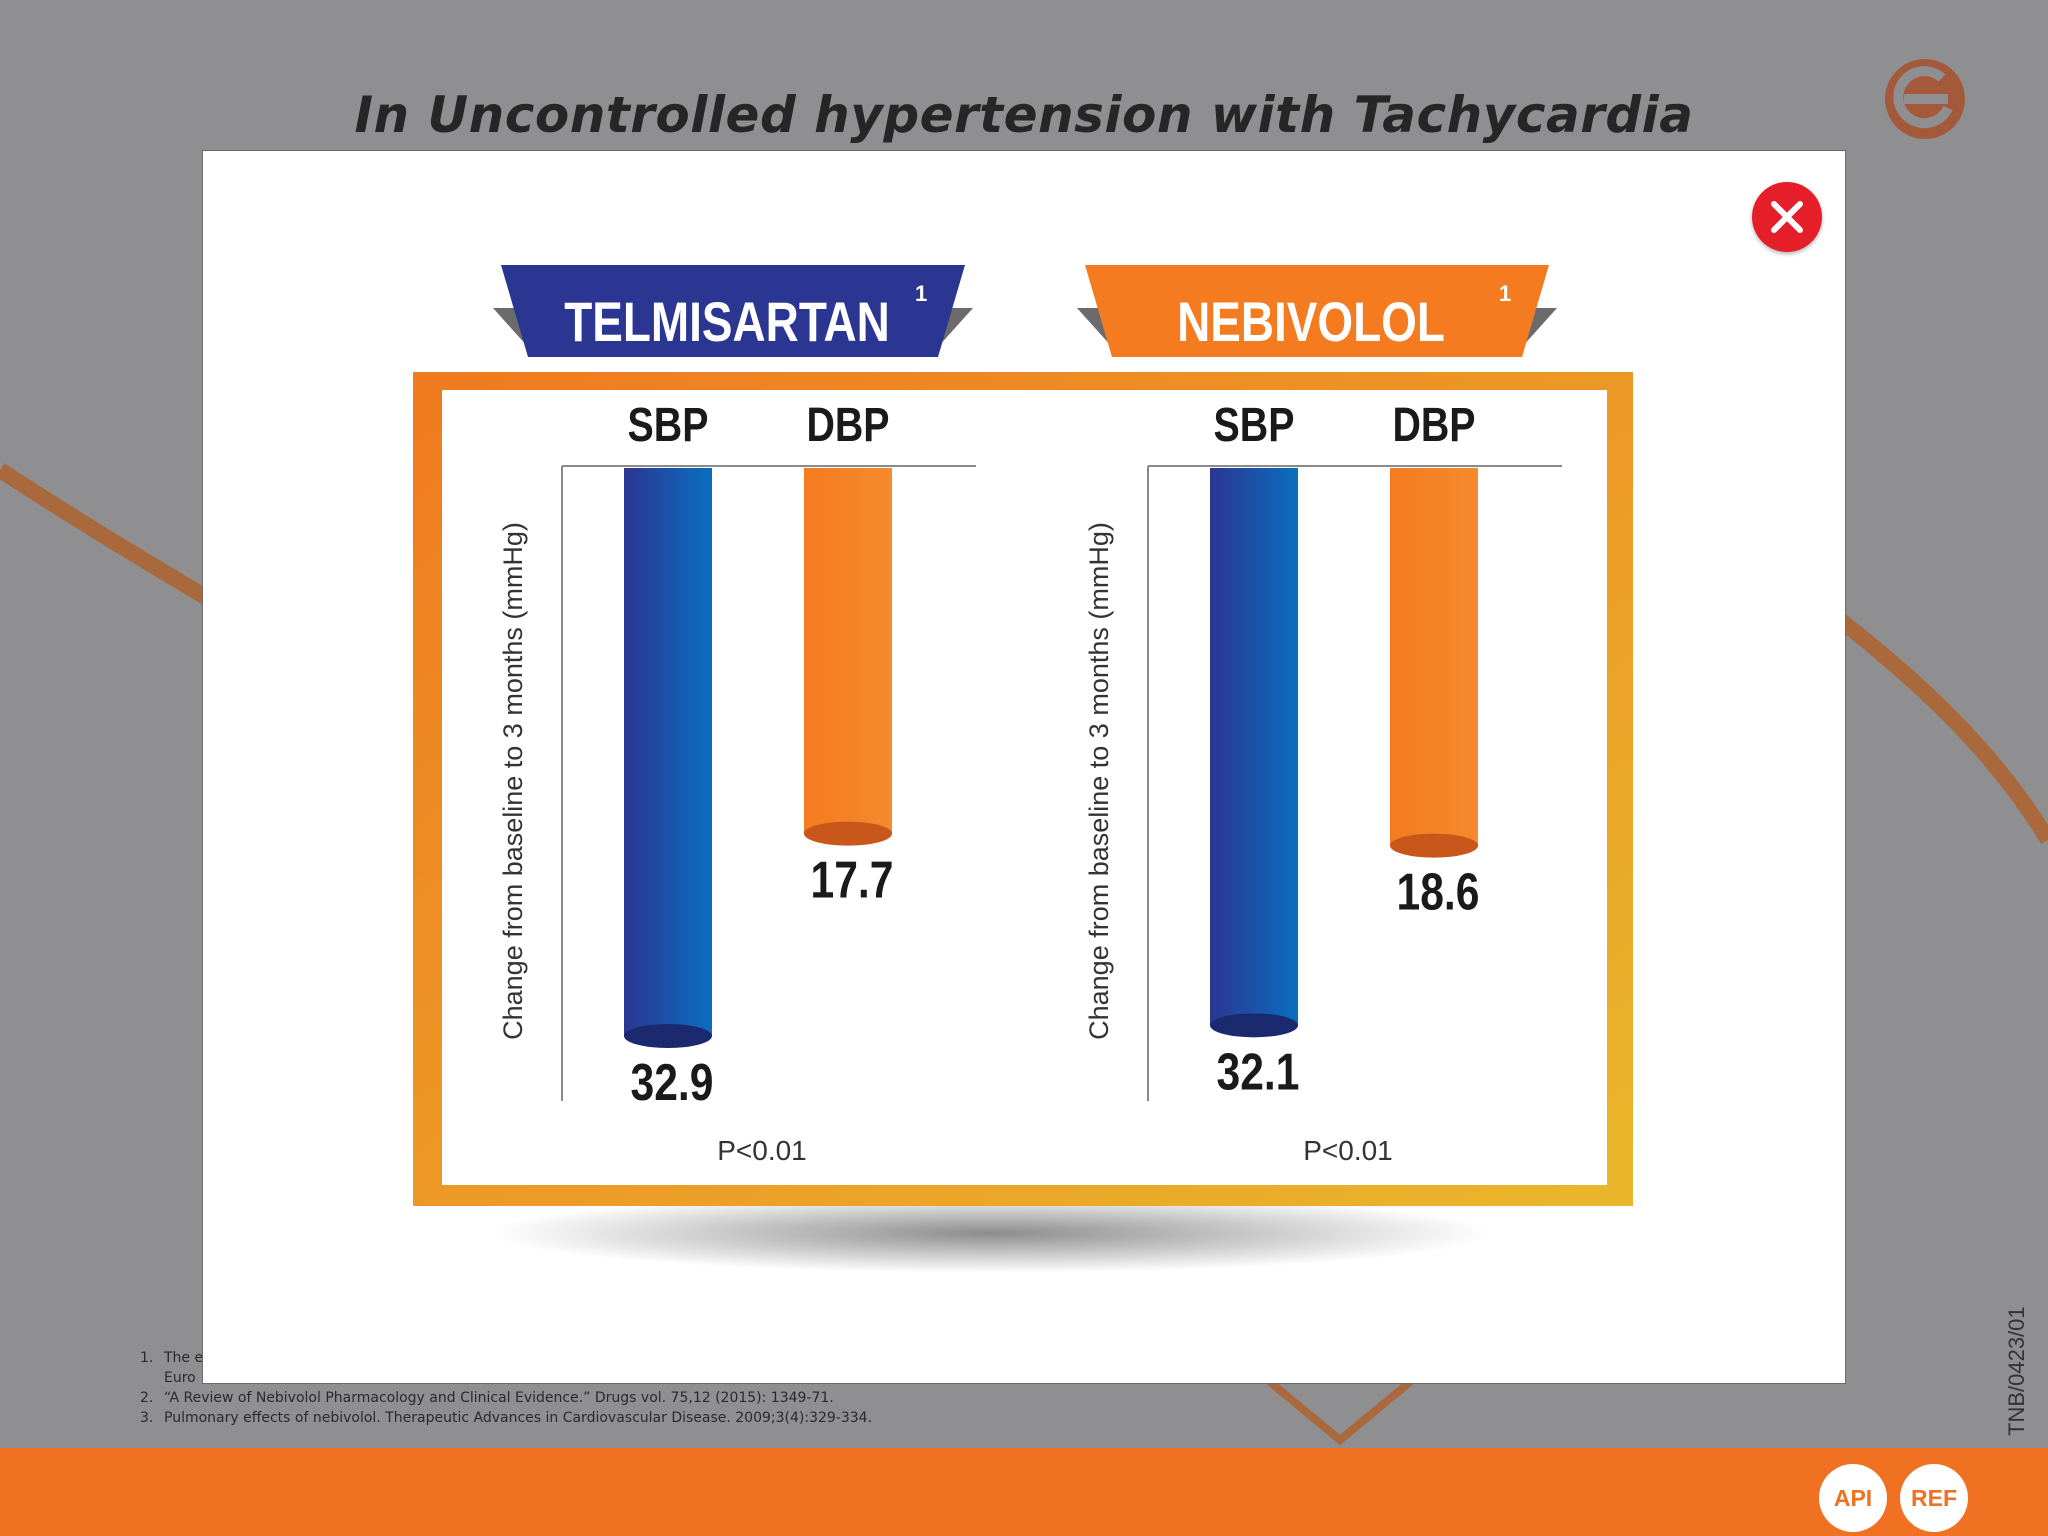 This screenshot has height=1536, width=2048. Describe the element at coordinates (991, 1233) in the screenshot. I see `frame-shadow` at that location.